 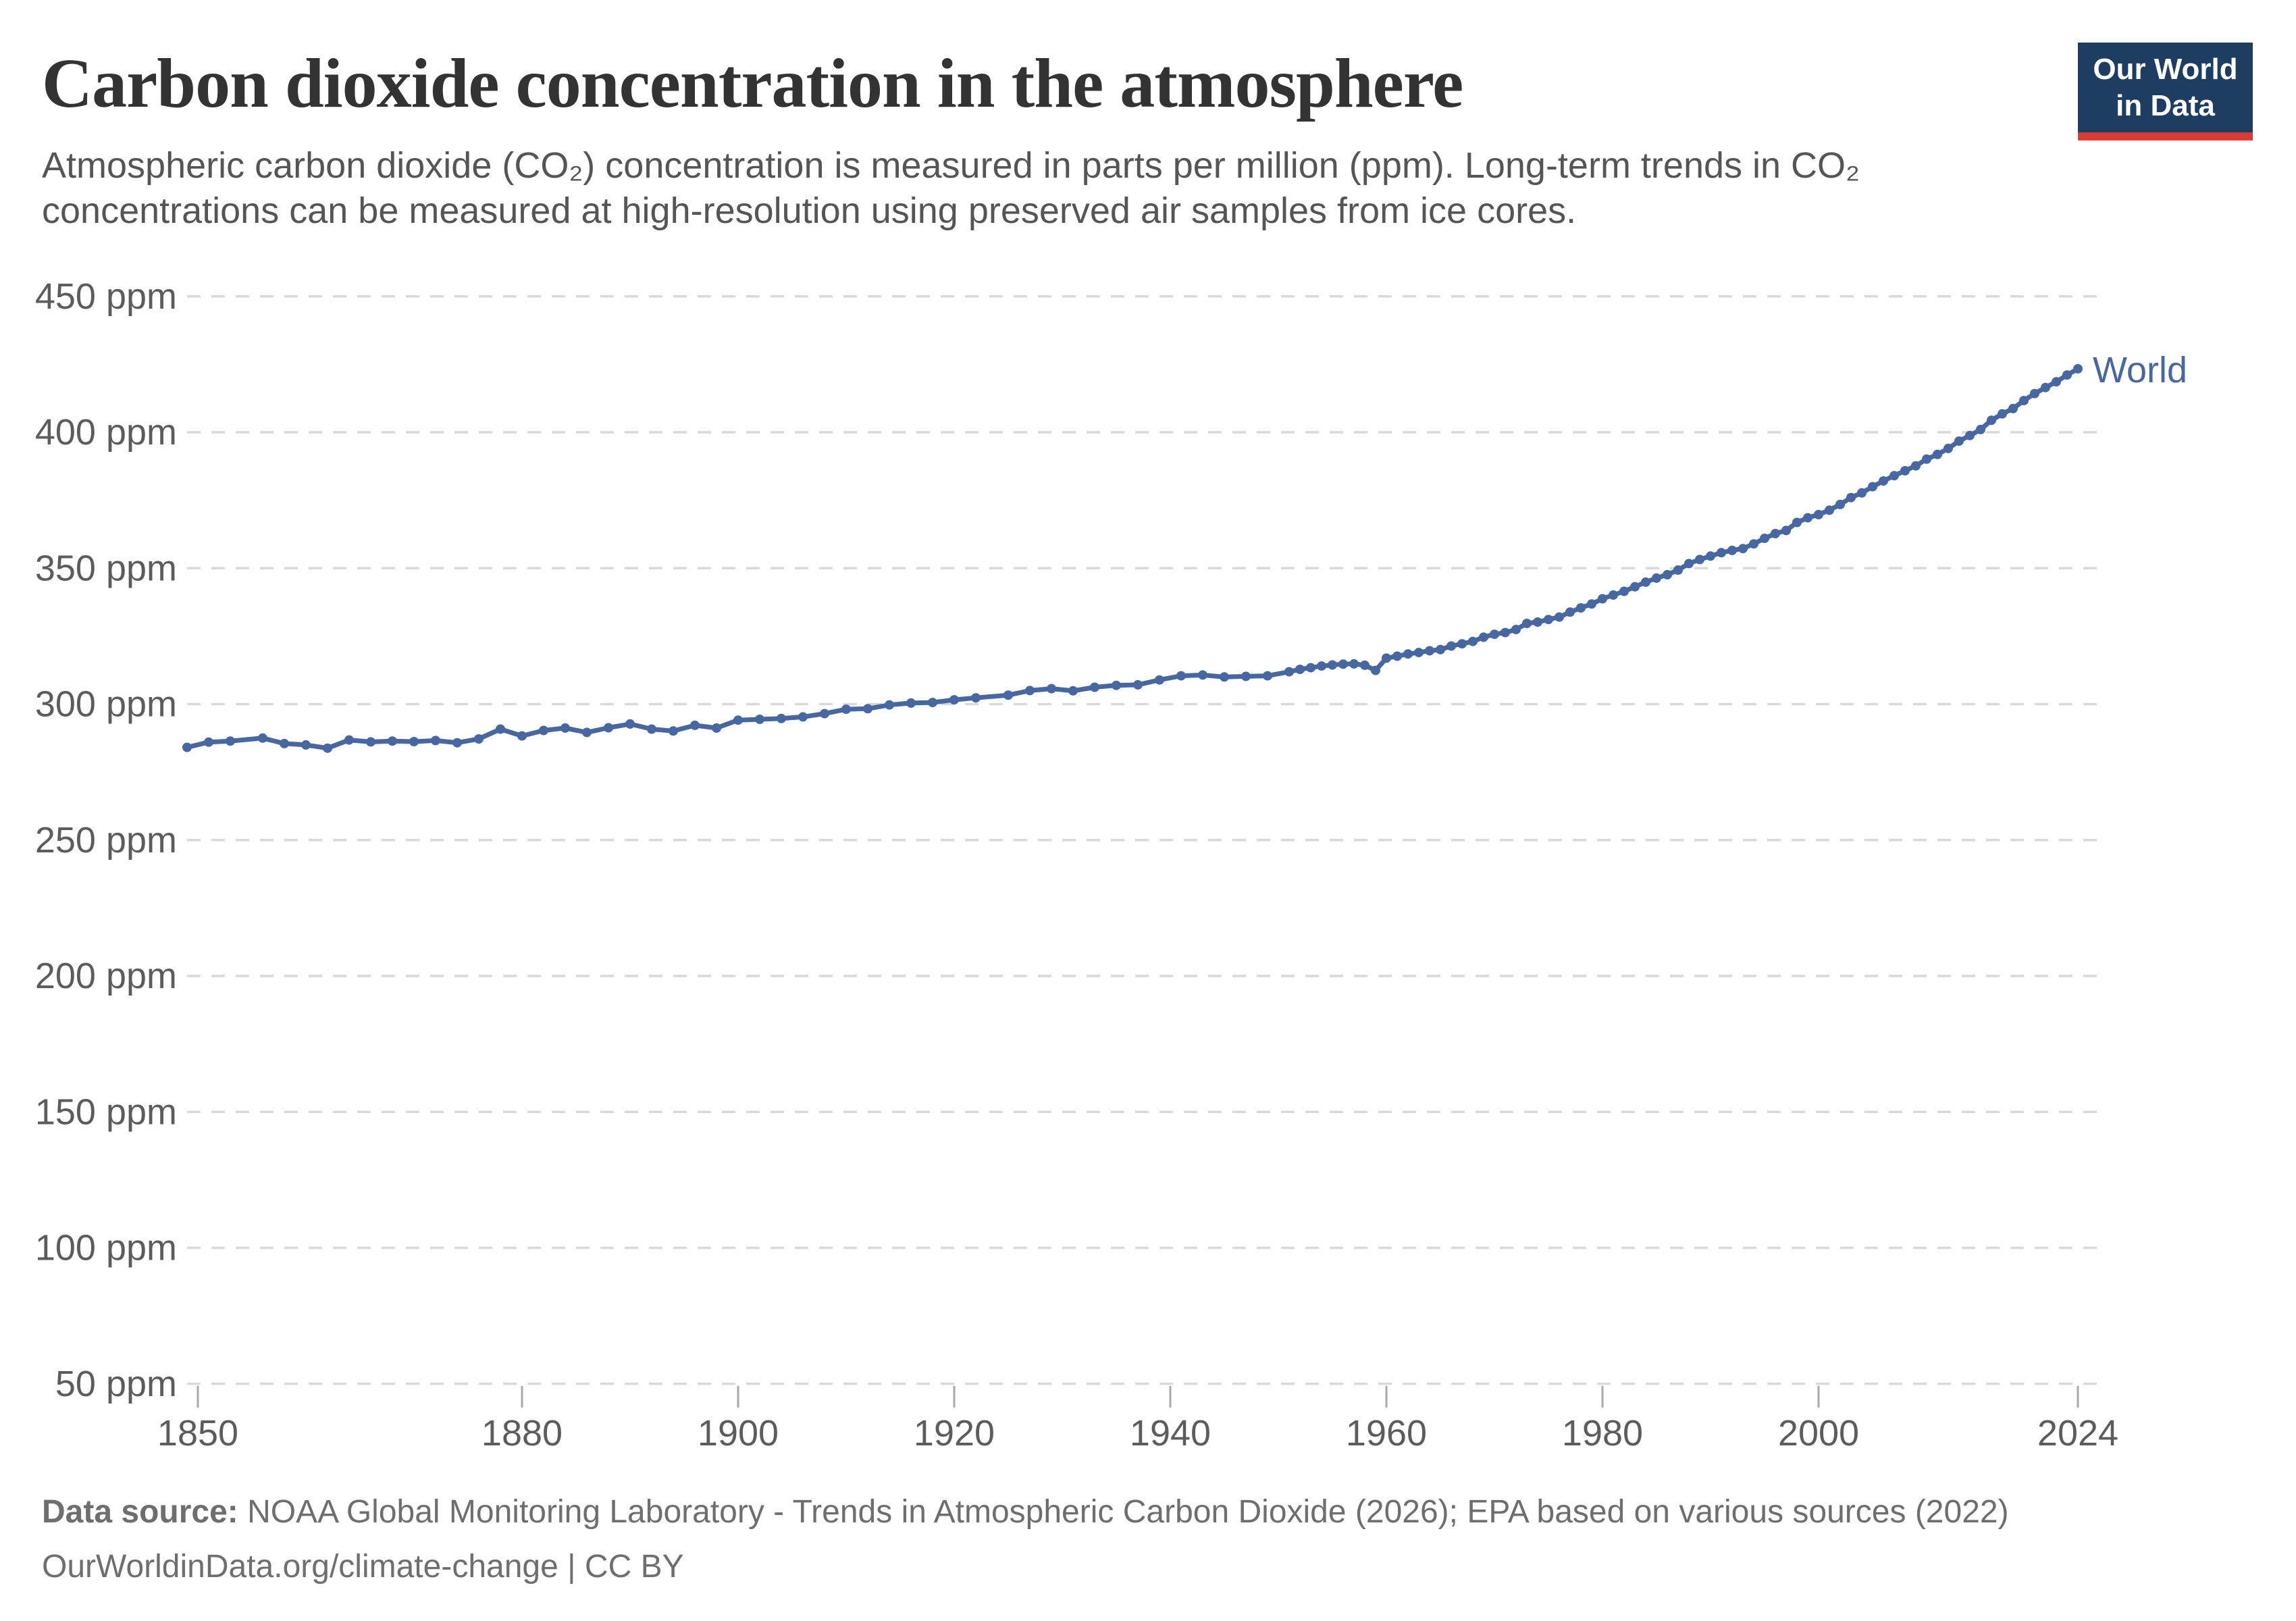 I want to click on owid-logo: Our World in Data, so click(x=2165, y=91).